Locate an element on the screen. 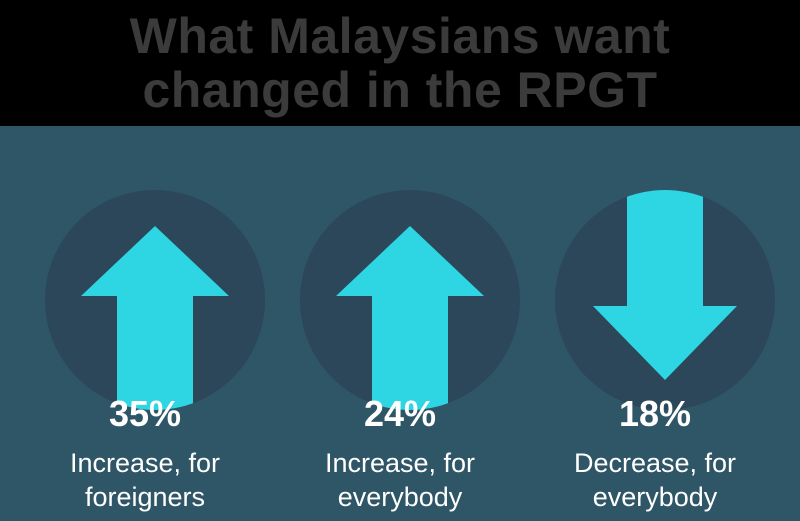 The width and height of the screenshot is (800, 521). title-line-2: changed in the RPGT is located at coordinates (400, 90).